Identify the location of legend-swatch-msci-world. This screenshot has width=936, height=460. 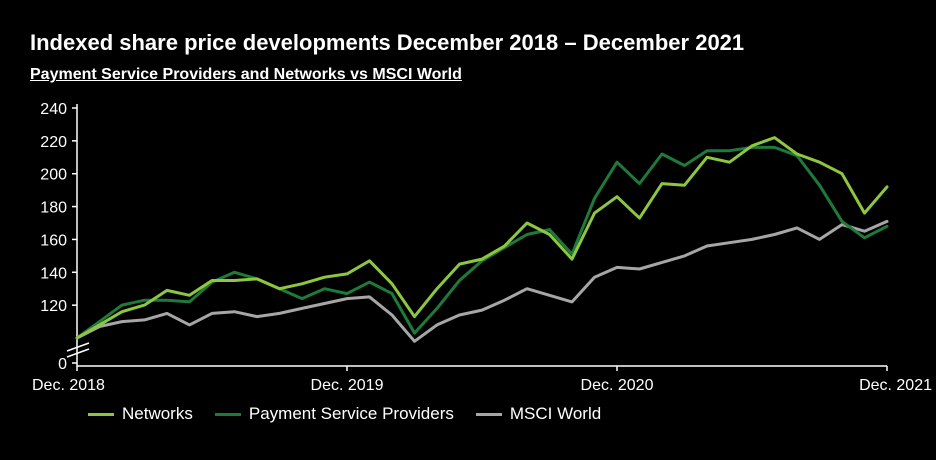
(488, 414).